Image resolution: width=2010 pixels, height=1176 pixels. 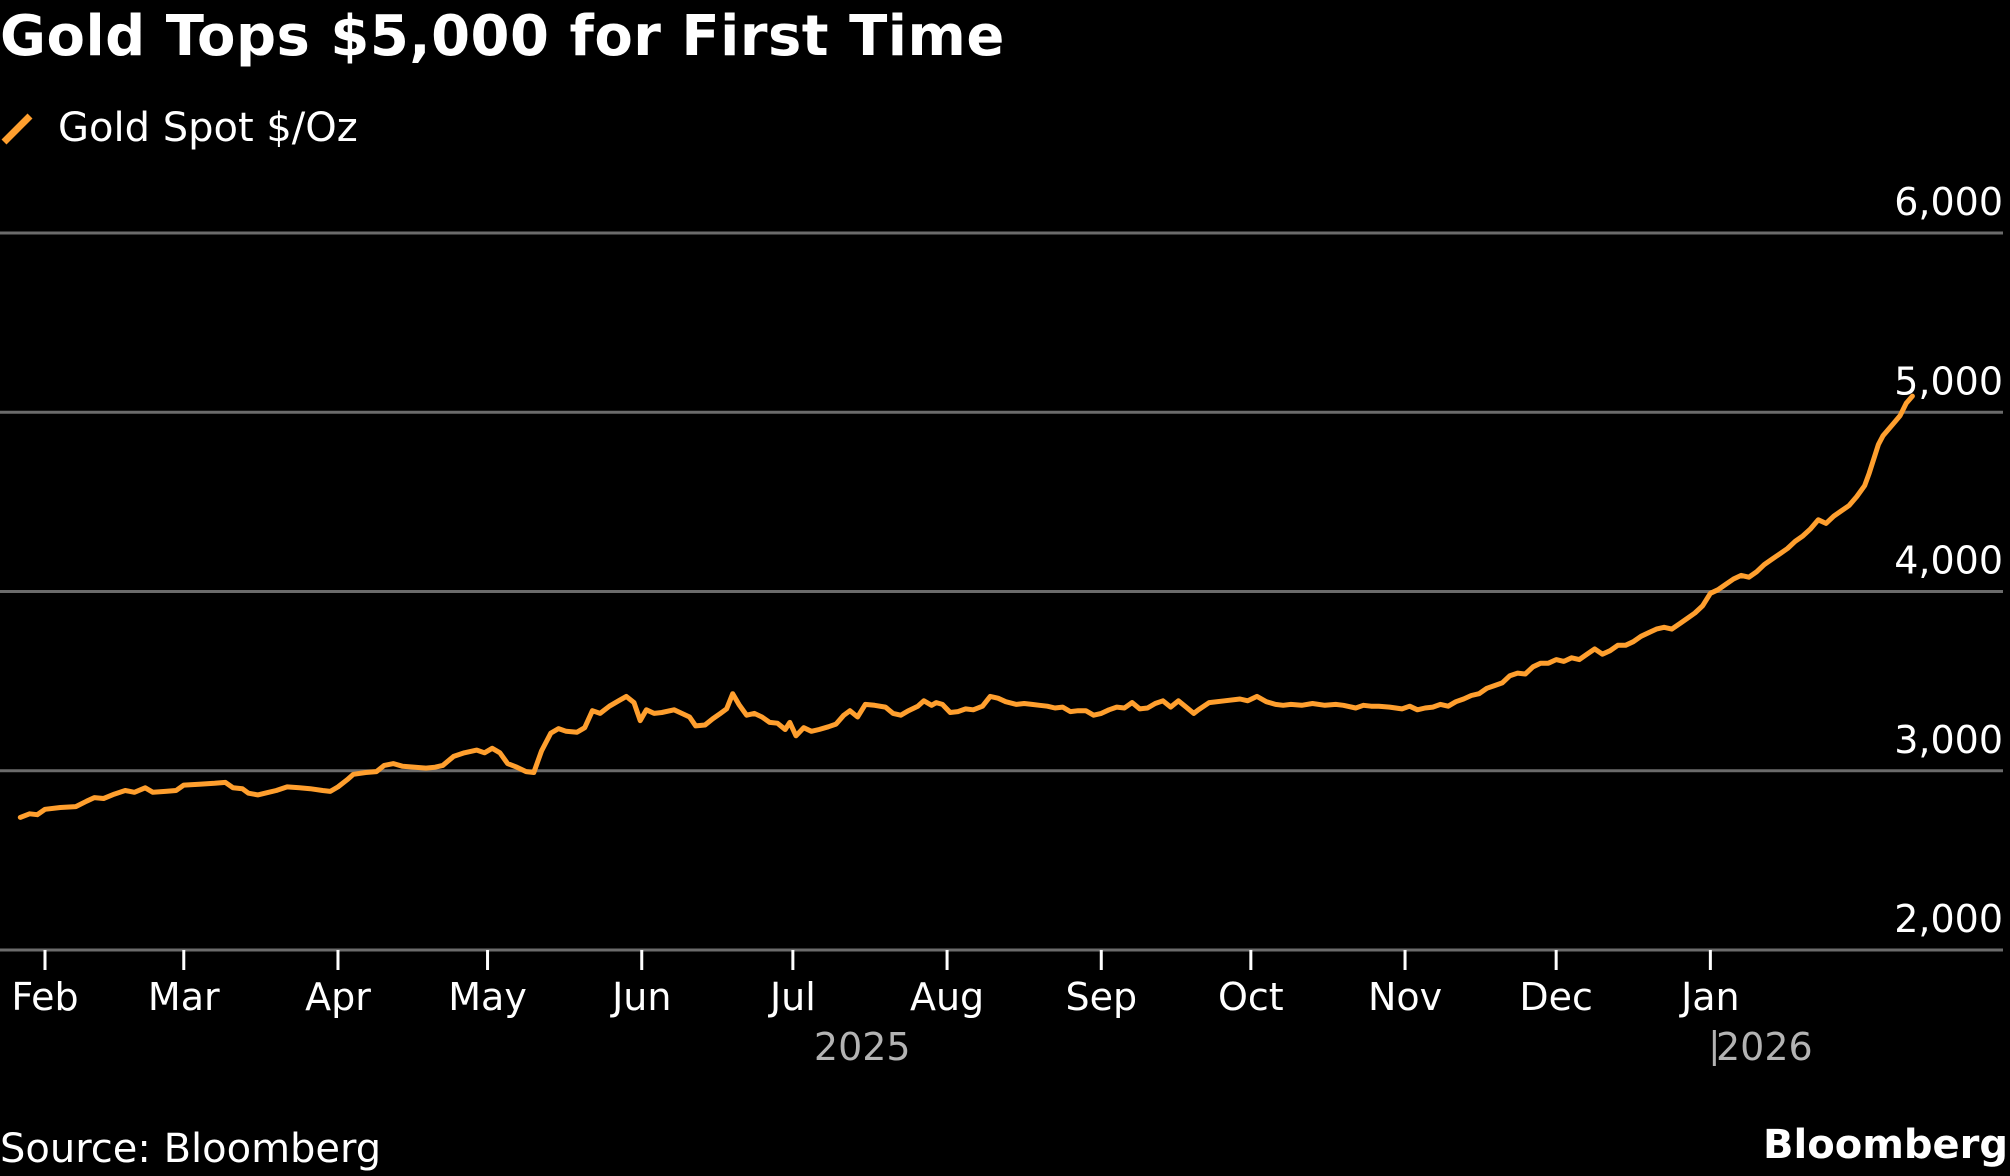 What do you see at coordinates (640, 997) in the screenshot?
I see `x-tick-label: Jun` at bounding box center [640, 997].